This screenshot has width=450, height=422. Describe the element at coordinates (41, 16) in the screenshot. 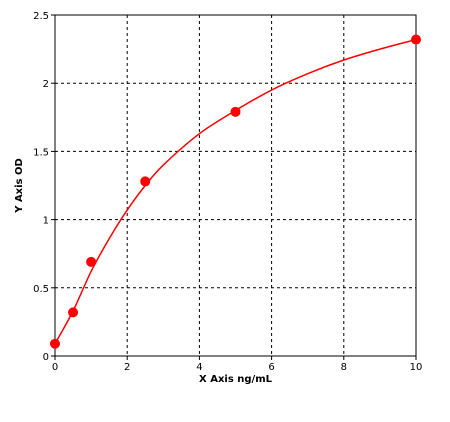

I see `y-tick-label: 2.5` at that location.